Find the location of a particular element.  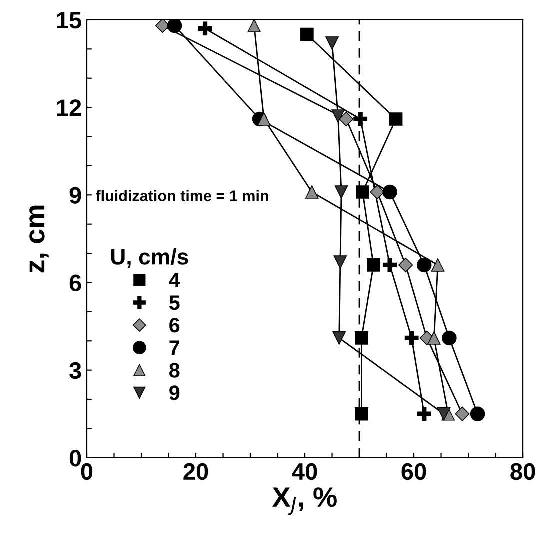

annotation: fluidization time = 1 min is located at coordinates (182, 196).